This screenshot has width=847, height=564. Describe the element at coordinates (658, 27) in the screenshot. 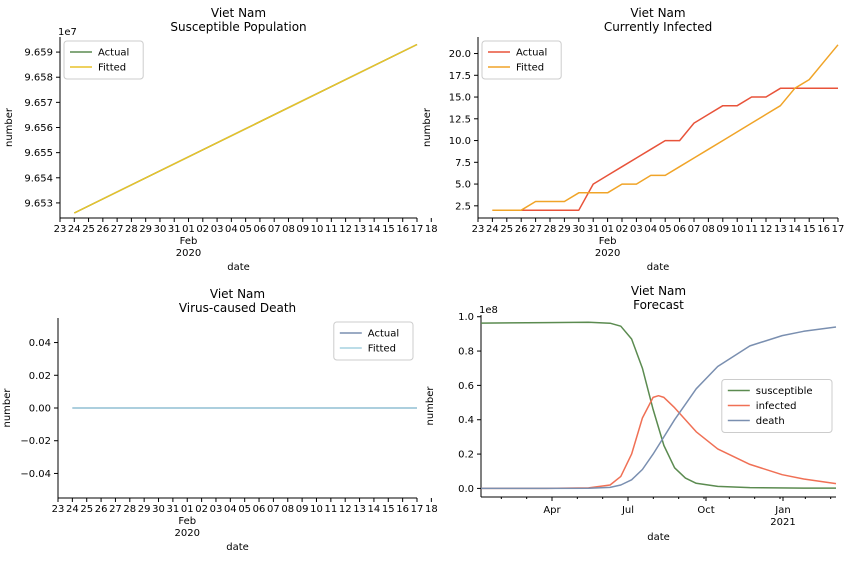

I see `chart-title-line-2: Currently Infected` at that location.